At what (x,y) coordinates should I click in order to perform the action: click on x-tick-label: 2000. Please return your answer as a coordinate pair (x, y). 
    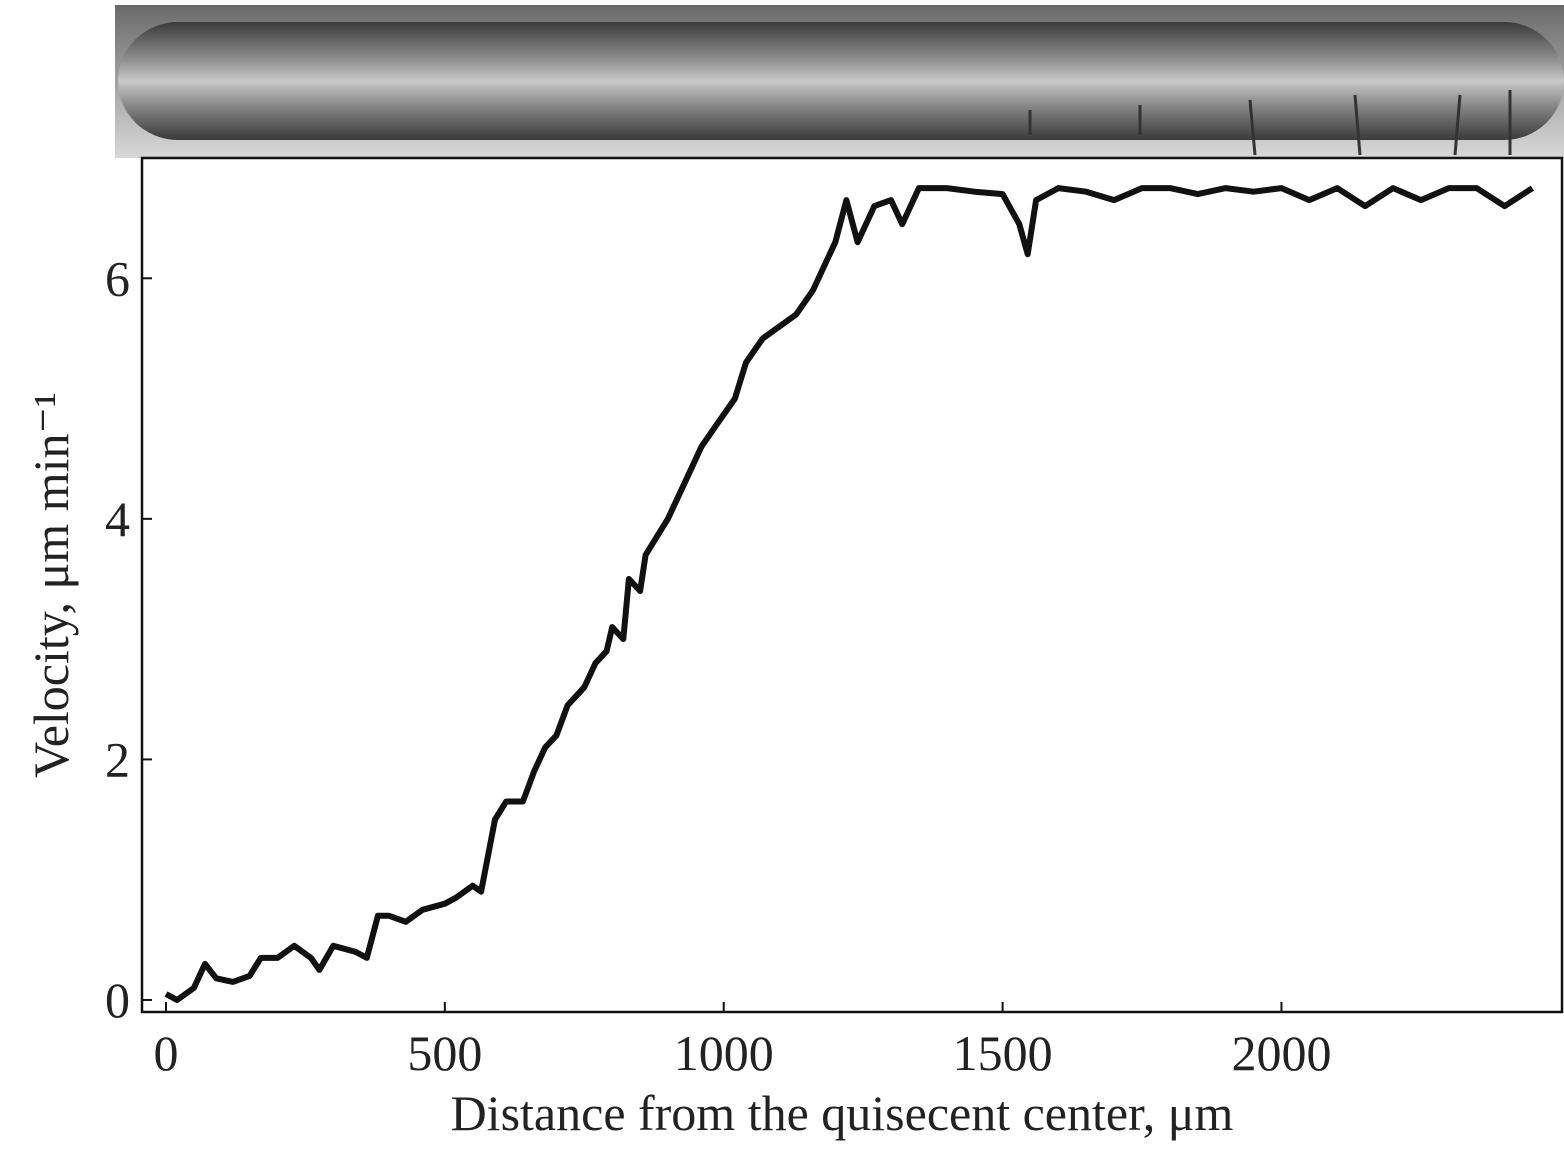
    Looking at the image, I should click on (1281, 1053).